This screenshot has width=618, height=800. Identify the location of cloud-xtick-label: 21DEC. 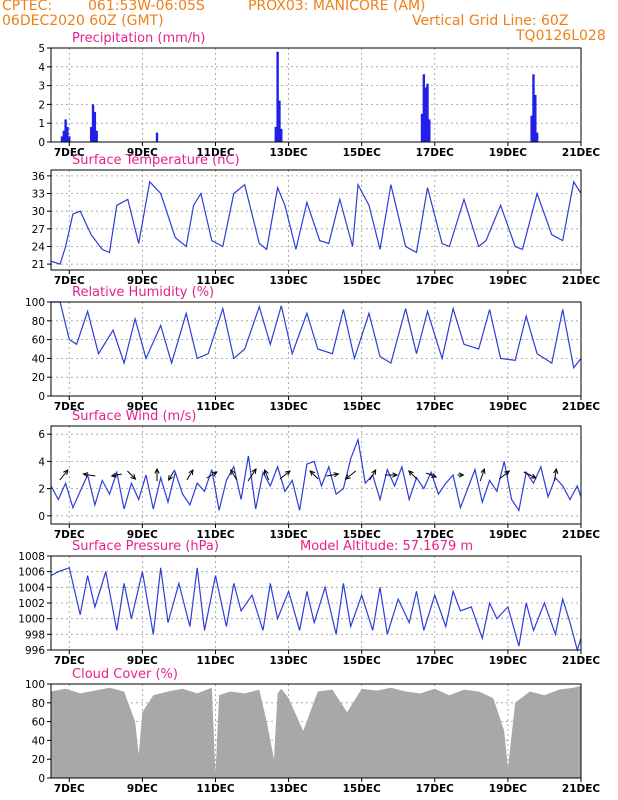
(581, 789).